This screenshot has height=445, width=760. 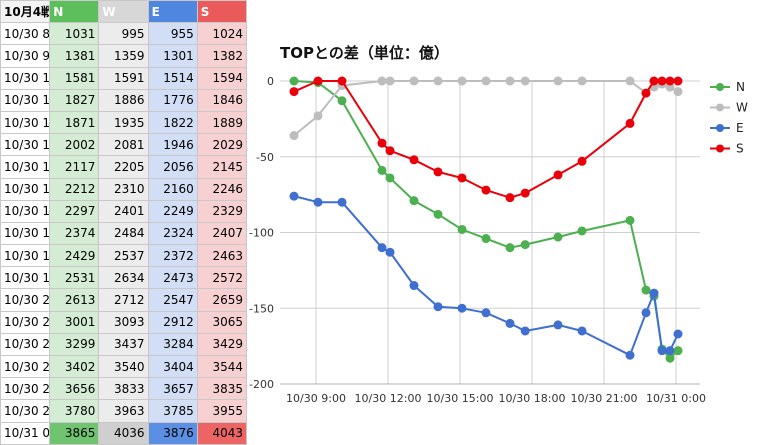 I want to click on table-row: 10/30 23:253656383336573835, so click(x=124, y=389).